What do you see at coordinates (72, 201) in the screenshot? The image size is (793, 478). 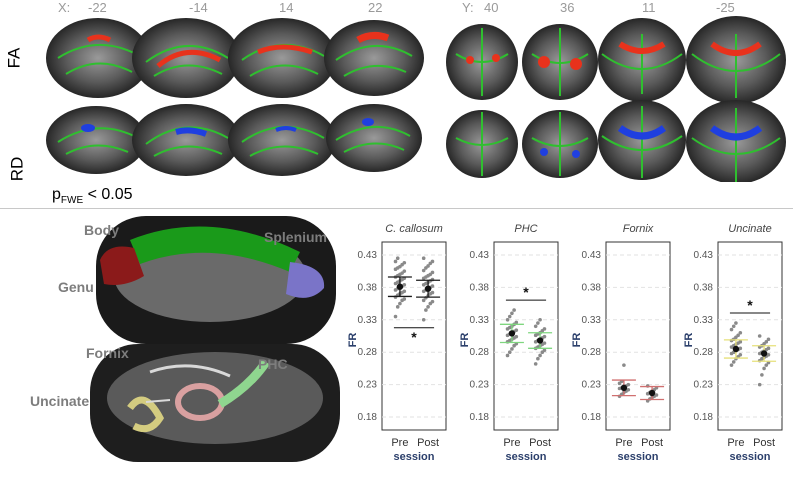 I see `threshold-subscript: FWE` at bounding box center [72, 201].